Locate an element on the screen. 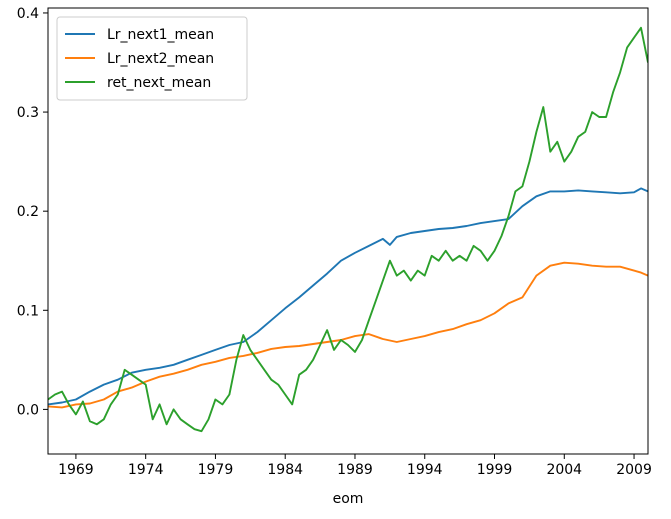 This screenshot has height=519, width=671. legend-label: Lr_next1_mean is located at coordinates (160, 35).